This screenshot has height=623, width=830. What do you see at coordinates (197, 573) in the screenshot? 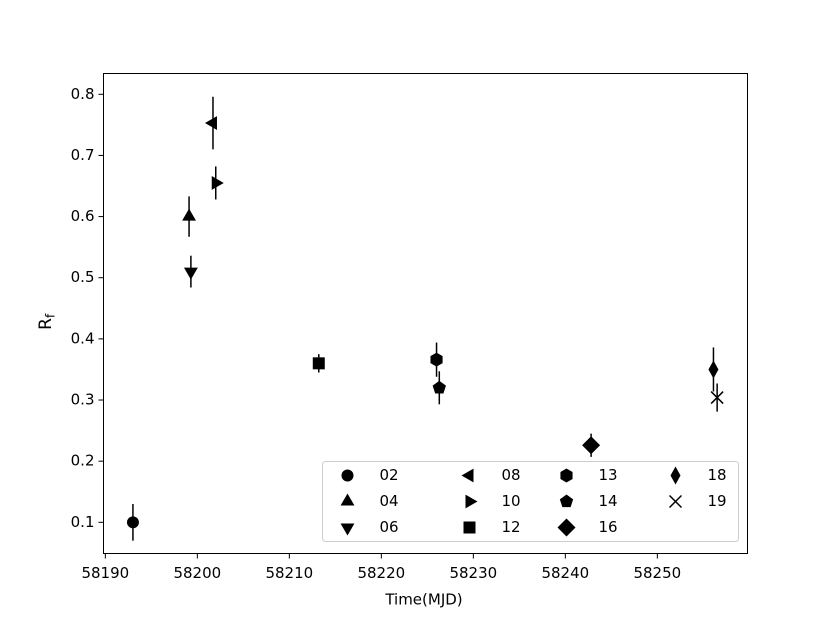
I see `x-tick-label: 58200` at bounding box center [197, 573].